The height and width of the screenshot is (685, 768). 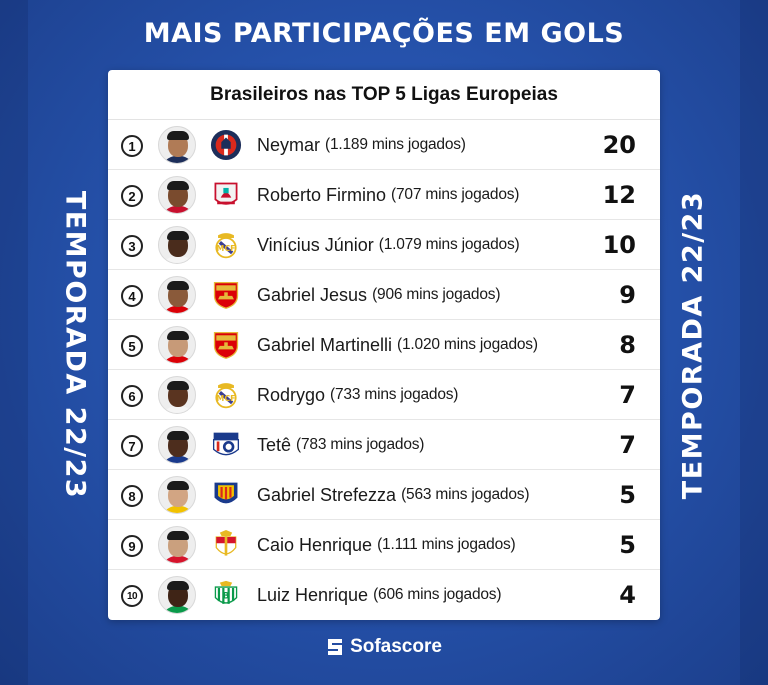 I want to click on player-info: Gabriel Strefezza (563 mins jogados), so click(x=393, y=495).